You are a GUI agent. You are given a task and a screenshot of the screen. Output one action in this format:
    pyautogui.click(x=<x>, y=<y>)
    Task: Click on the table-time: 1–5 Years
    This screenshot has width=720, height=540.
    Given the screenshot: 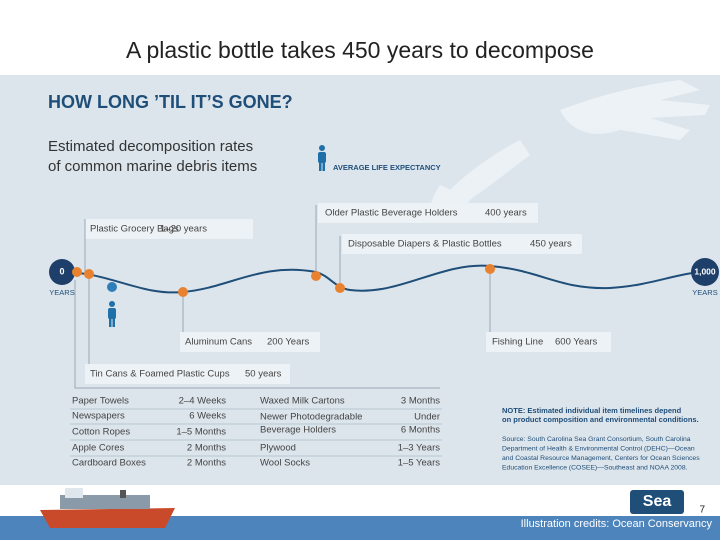 What is the action you would take?
    pyautogui.click(x=419, y=463)
    